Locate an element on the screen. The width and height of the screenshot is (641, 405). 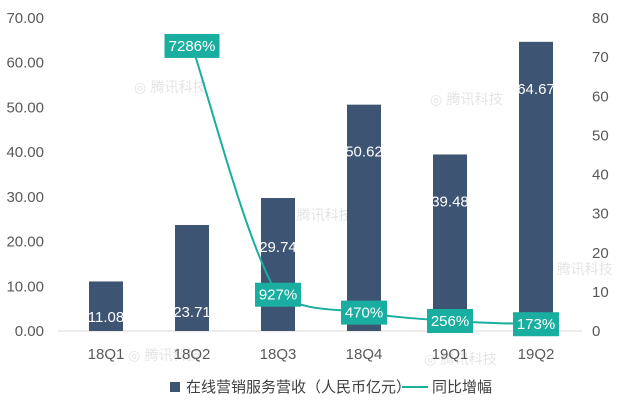
bar-data-label: 11.08 is located at coordinates (106, 317).